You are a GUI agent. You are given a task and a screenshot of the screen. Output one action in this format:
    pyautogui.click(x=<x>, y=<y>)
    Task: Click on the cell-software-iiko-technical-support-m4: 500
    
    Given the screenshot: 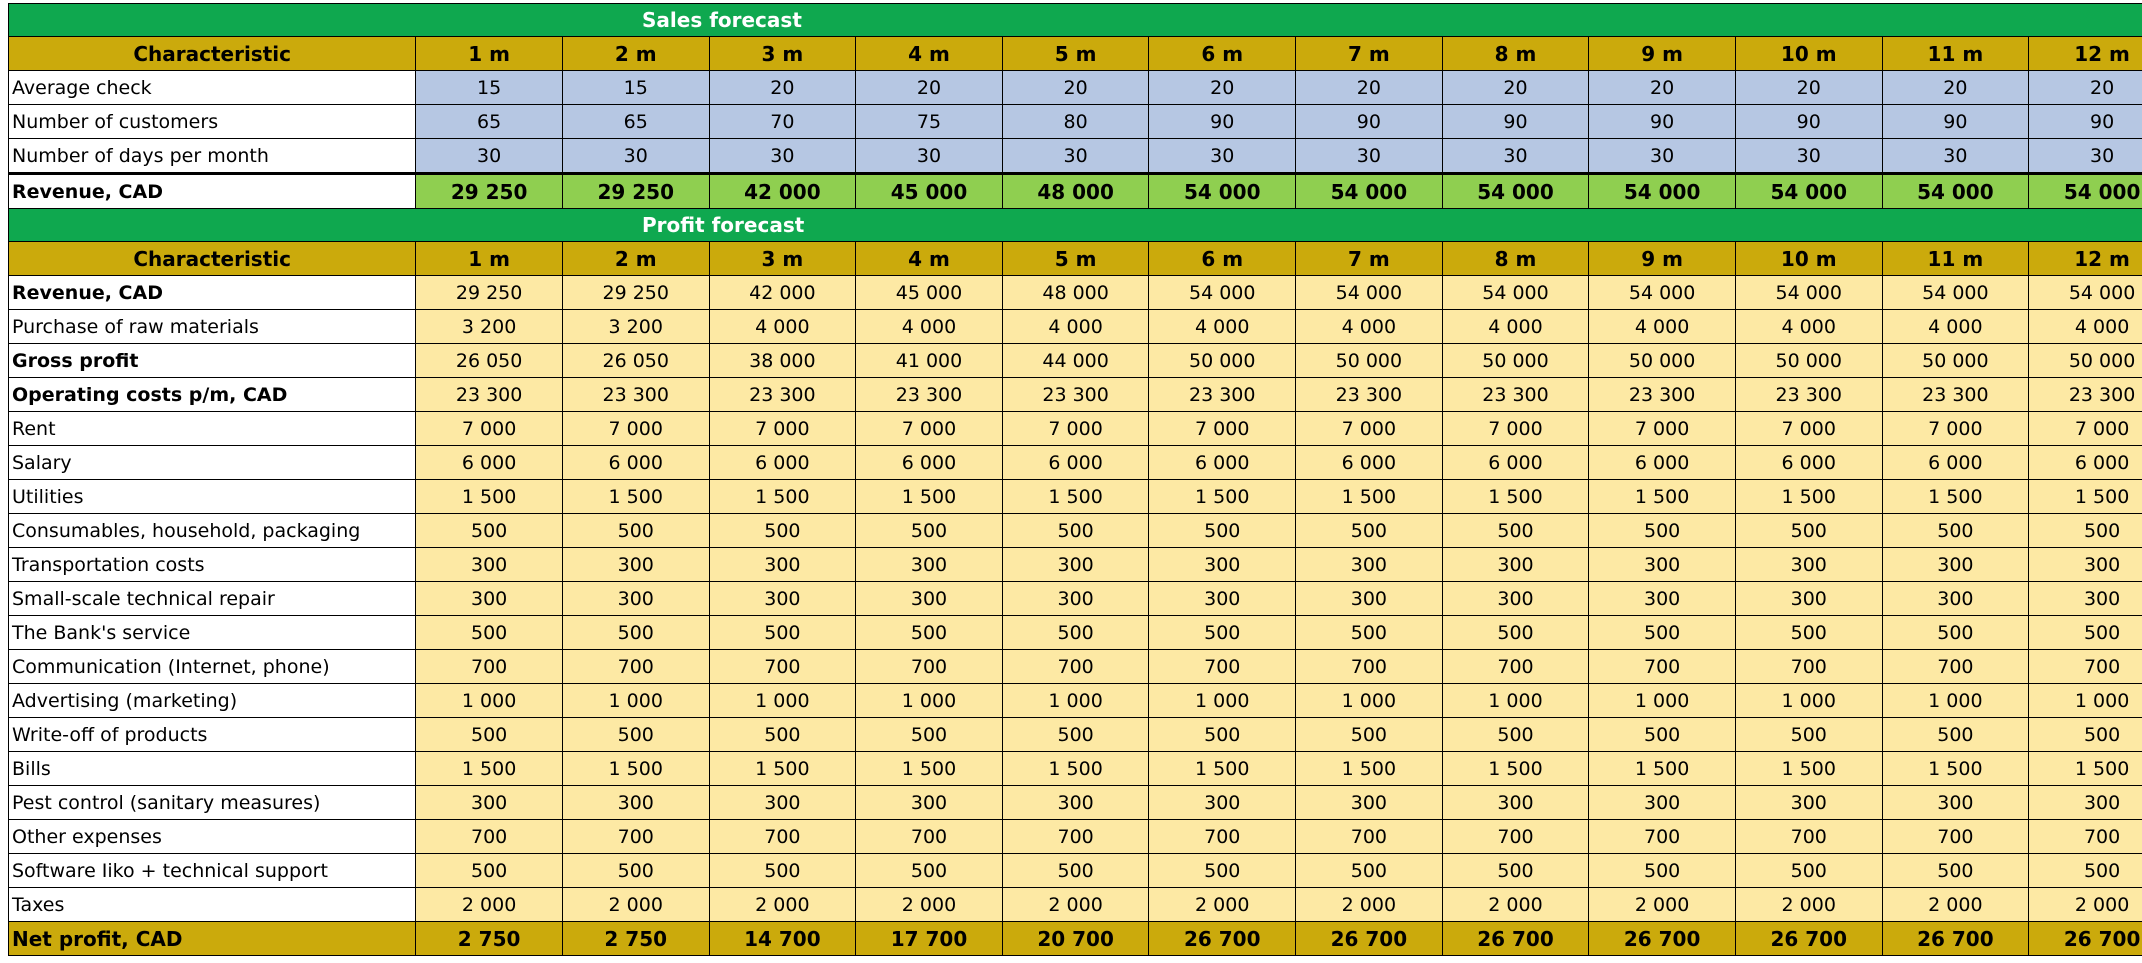 What is the action you would take?
    pyautogui.click(x=929, y=870)
    